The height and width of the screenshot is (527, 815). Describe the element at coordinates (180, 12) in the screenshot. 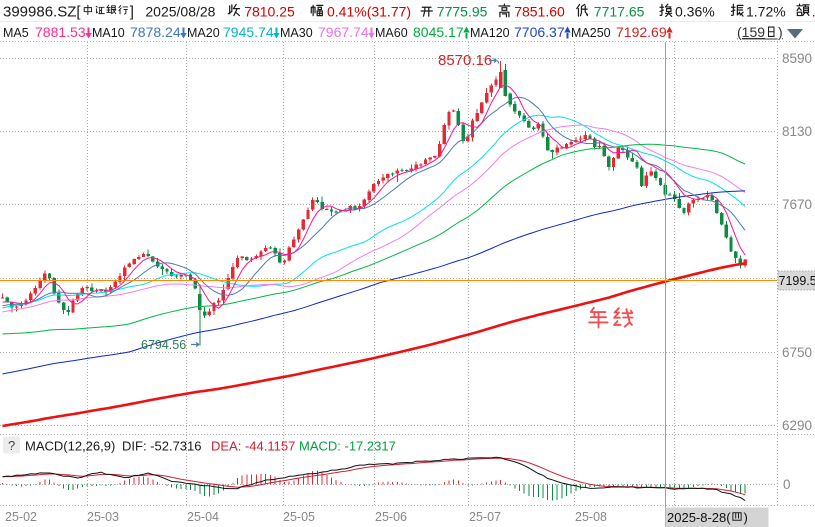

I see `svg-text: 2025/08/28` at that location.